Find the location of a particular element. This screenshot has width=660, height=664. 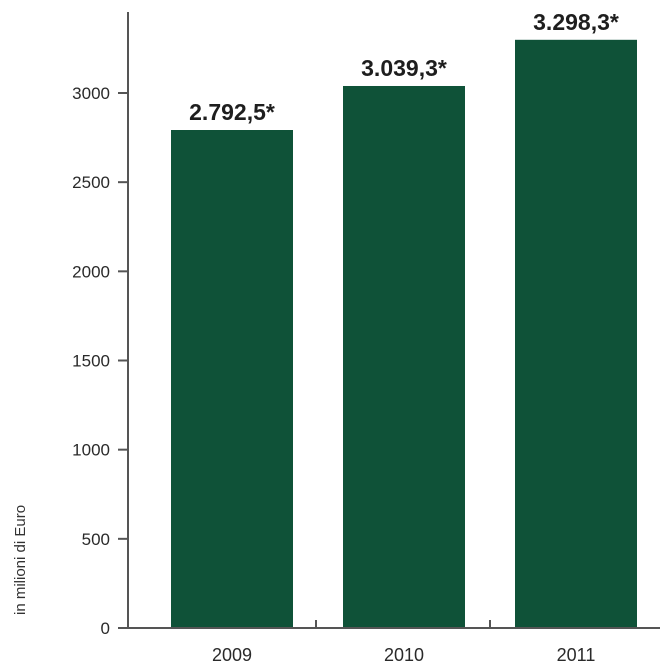

y-tick-label: 0 is located at coordinates (105, 628).